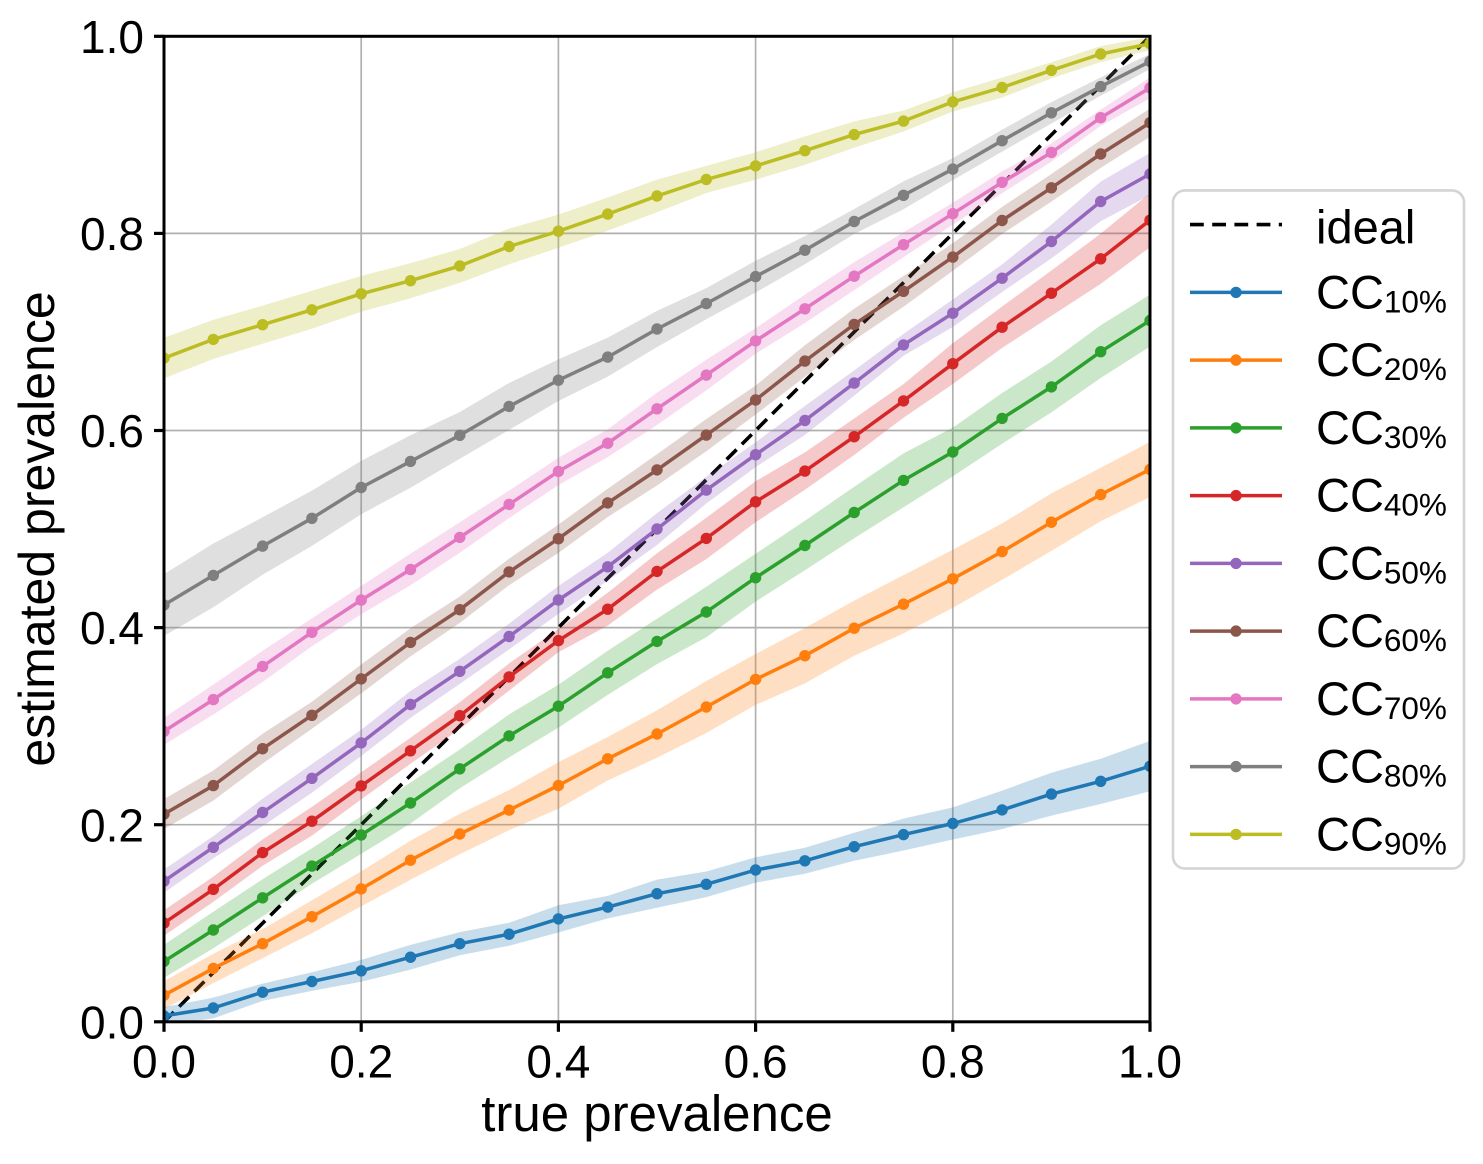  I want to click on svg-text: true prevalence, so click(657, 1113).